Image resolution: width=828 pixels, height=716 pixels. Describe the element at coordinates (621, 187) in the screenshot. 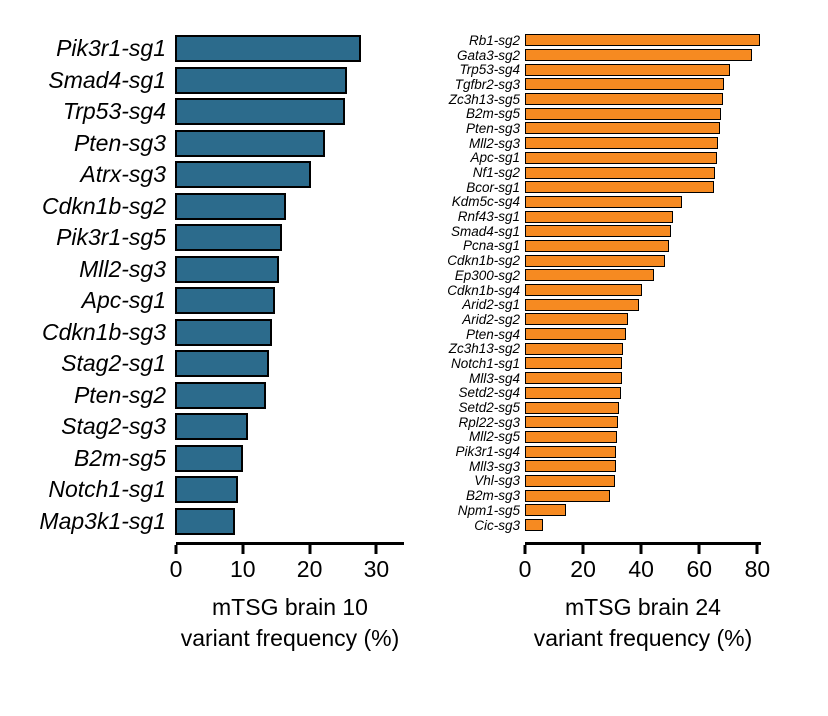

I see `bar-row: Bcor-sg1` at that location.